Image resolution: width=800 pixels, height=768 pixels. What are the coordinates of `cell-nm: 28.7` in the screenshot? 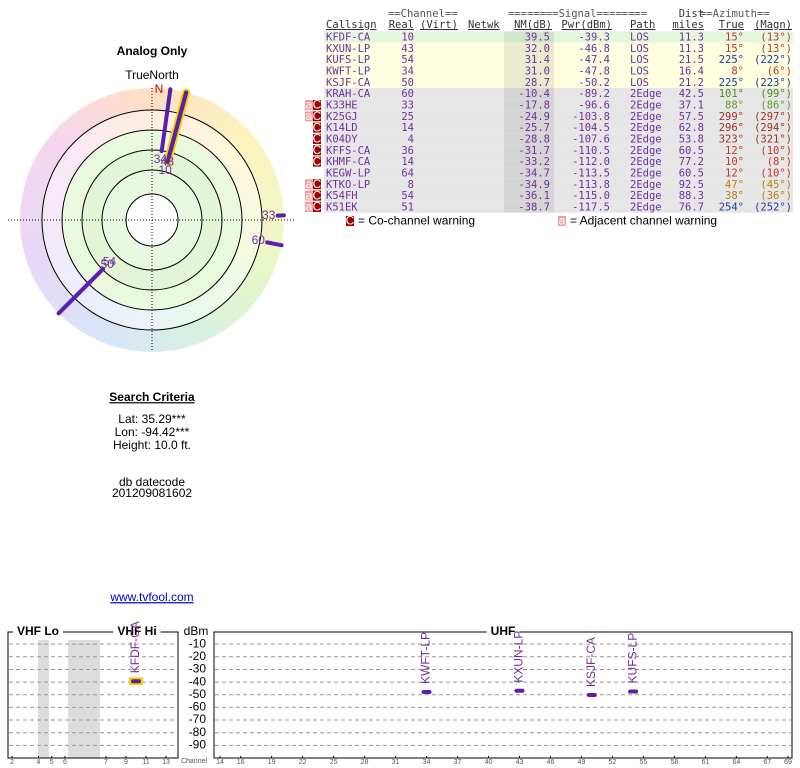 It's located at (537, 83).